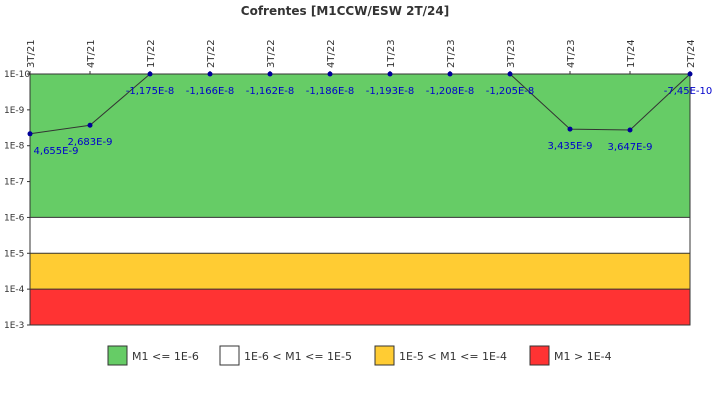  Describe the element at coordinates (150, 91) in the screenshot. I see `data-label: -1,175E-8` at that location.